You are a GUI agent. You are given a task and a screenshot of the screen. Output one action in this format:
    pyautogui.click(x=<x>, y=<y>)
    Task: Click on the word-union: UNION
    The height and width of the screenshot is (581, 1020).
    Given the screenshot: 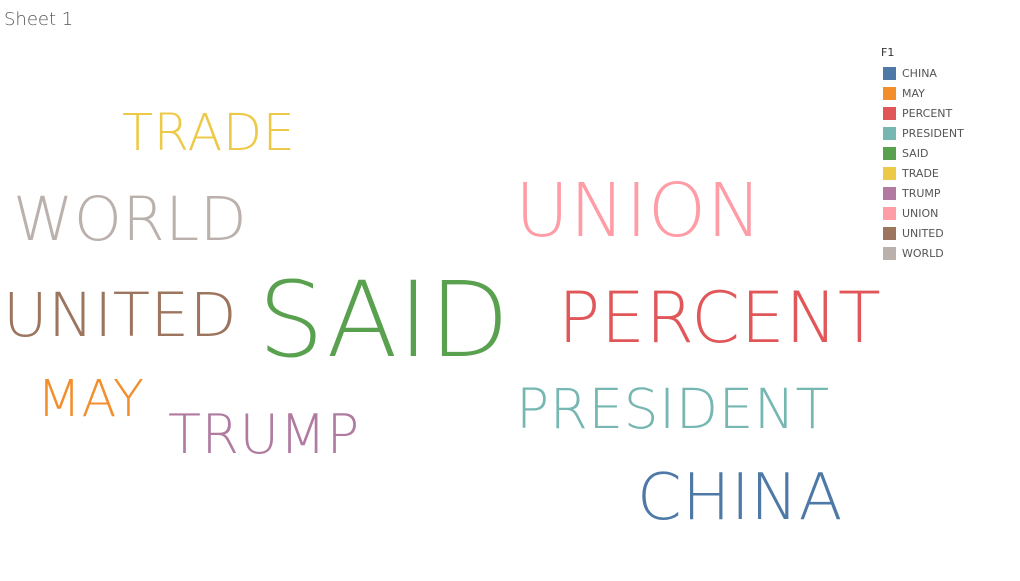 What is the action you would take?
    pyautogui.click(x=639, y=211)
    